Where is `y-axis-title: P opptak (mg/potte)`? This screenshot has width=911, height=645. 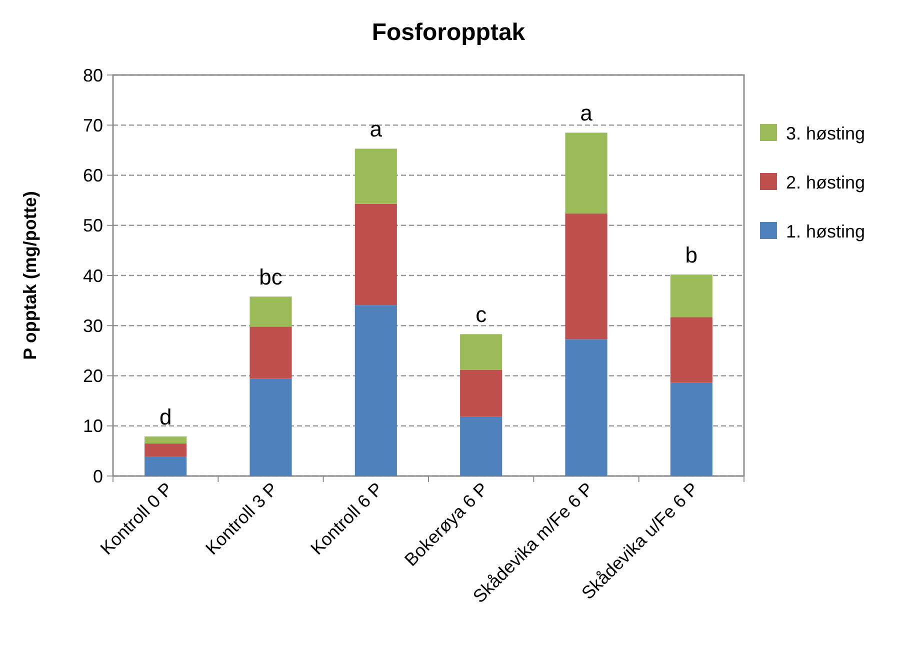 y-axis-title: P opptak (mg/potte) is located at coordinates (30, 275).